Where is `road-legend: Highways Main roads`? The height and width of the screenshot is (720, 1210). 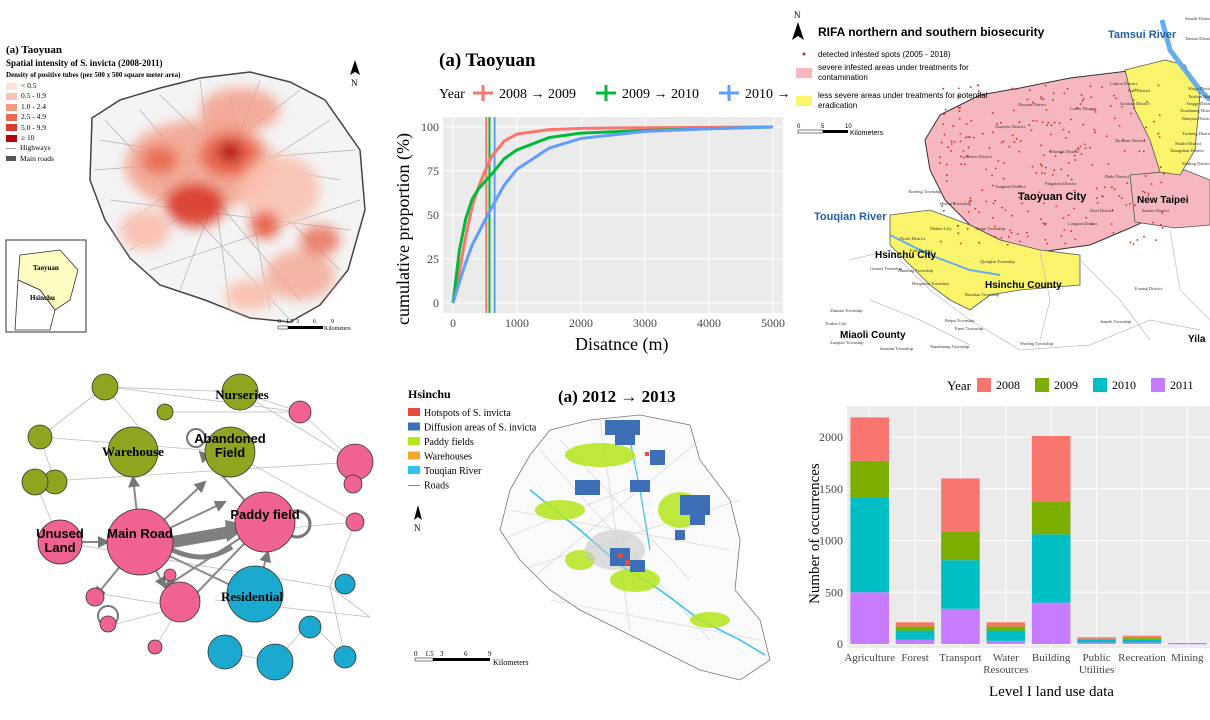 road-legend: Highways Main roads is located at coordinates (30, 153).